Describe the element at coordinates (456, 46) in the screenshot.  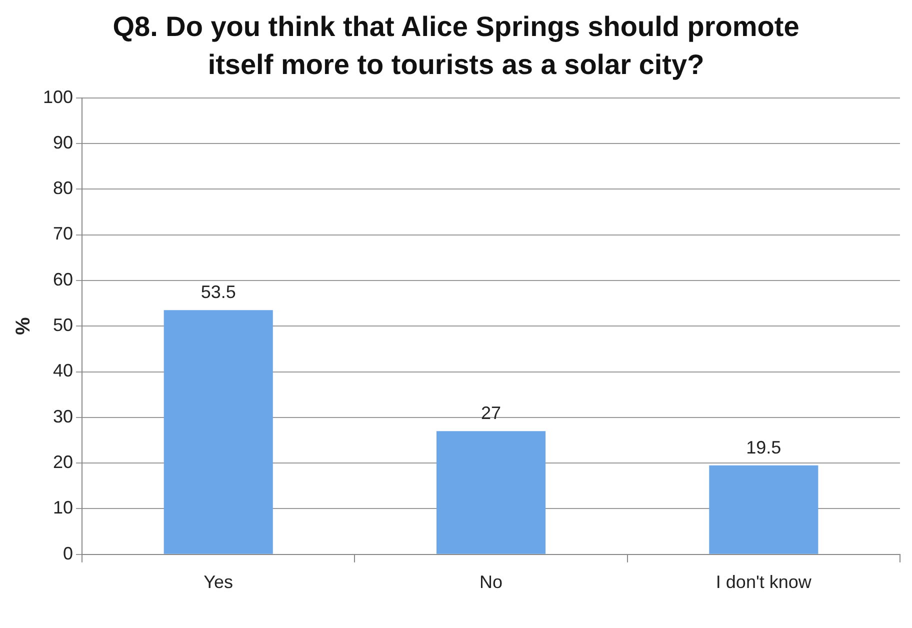
I see `chart-title: Q8. Do you think that Alice Springs should promote itself more to tourists as a solar city?` at that location.